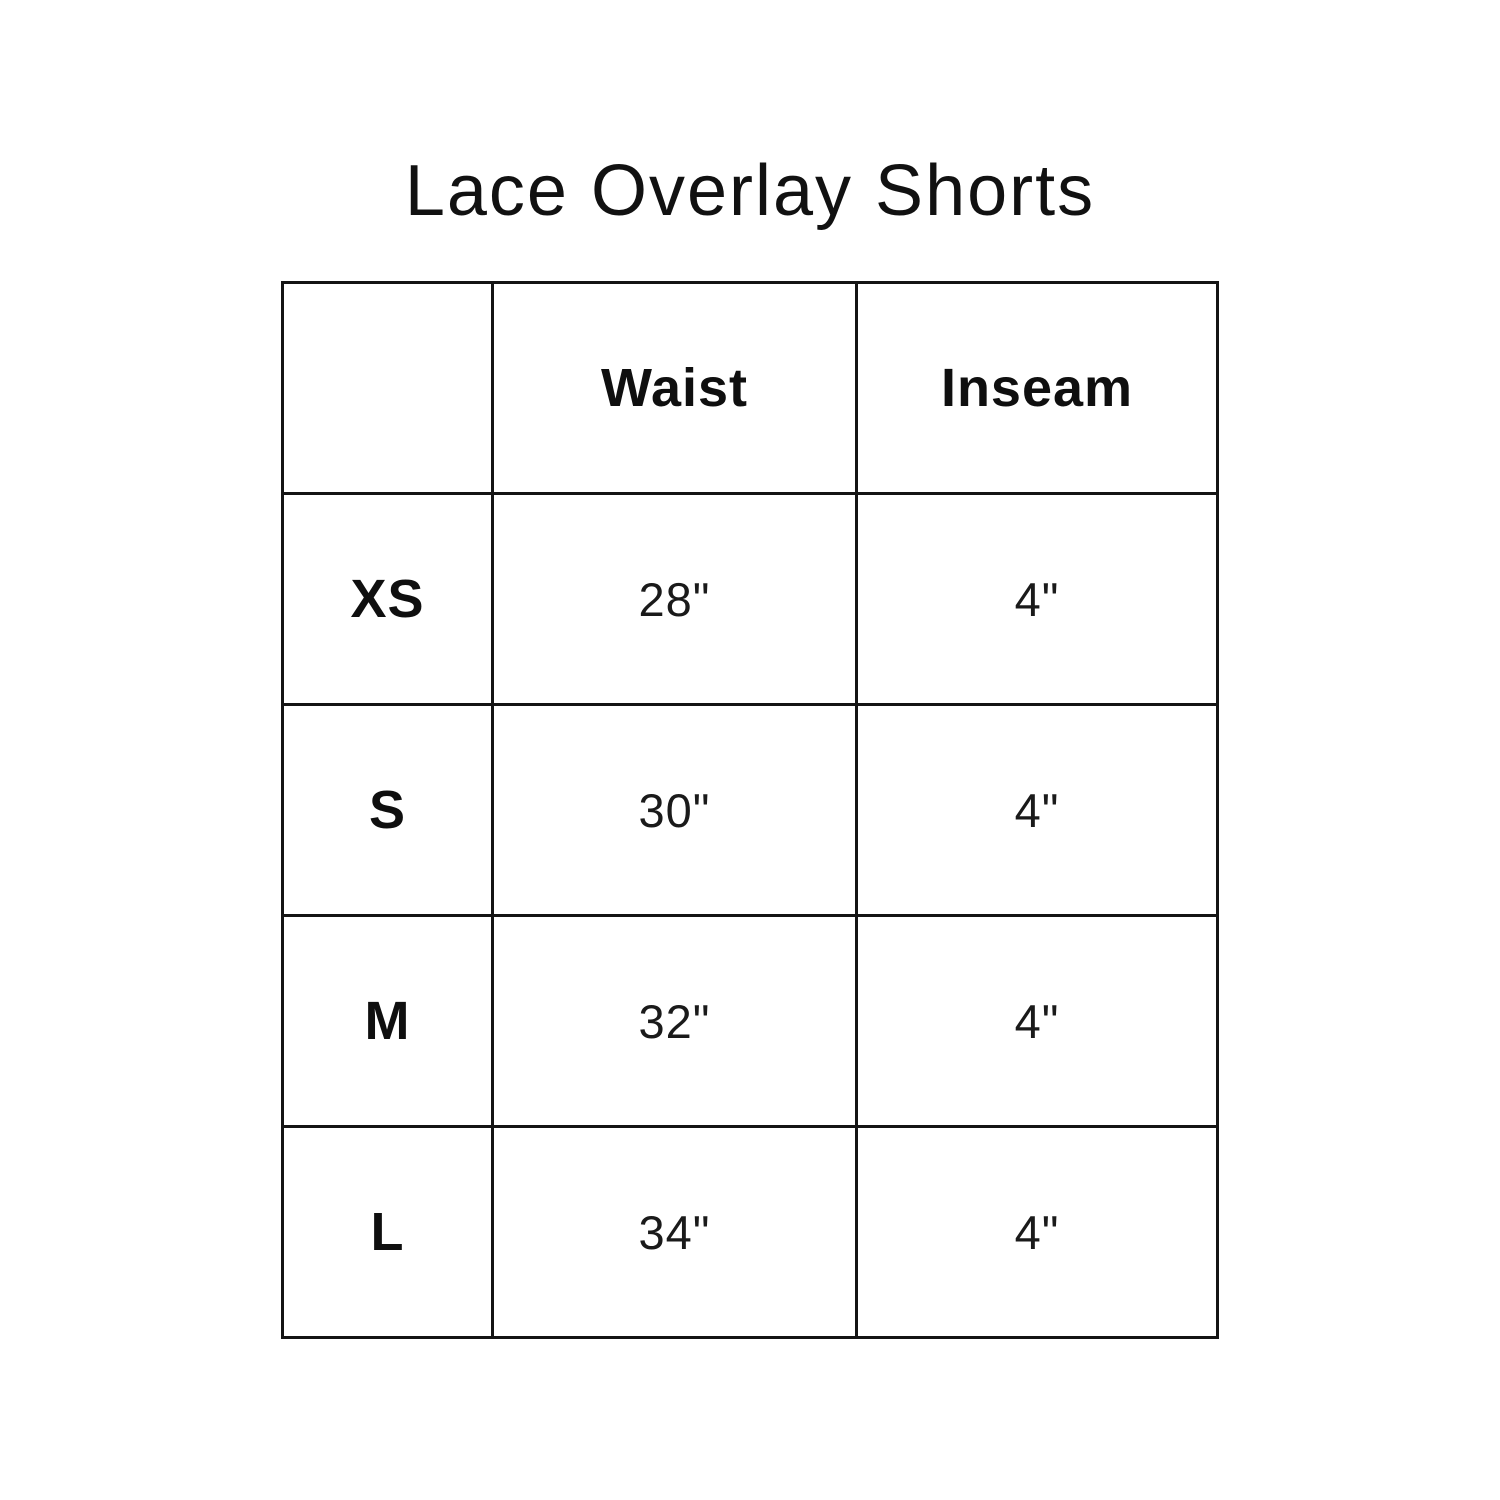 Image resolution: width=1500 pixels, height=1500 pixels. Describe the element at coordinates (750, 191) in the screenshot. I see `page-title: Lace Overlay Shorts` at that location.